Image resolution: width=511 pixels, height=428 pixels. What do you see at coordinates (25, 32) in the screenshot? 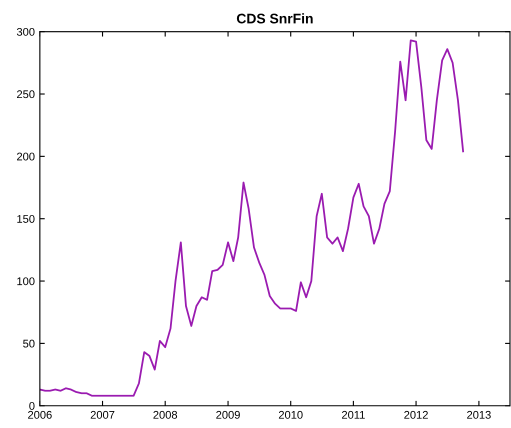
I see `y-tick-label: 300` at bounding box center [25, 32].